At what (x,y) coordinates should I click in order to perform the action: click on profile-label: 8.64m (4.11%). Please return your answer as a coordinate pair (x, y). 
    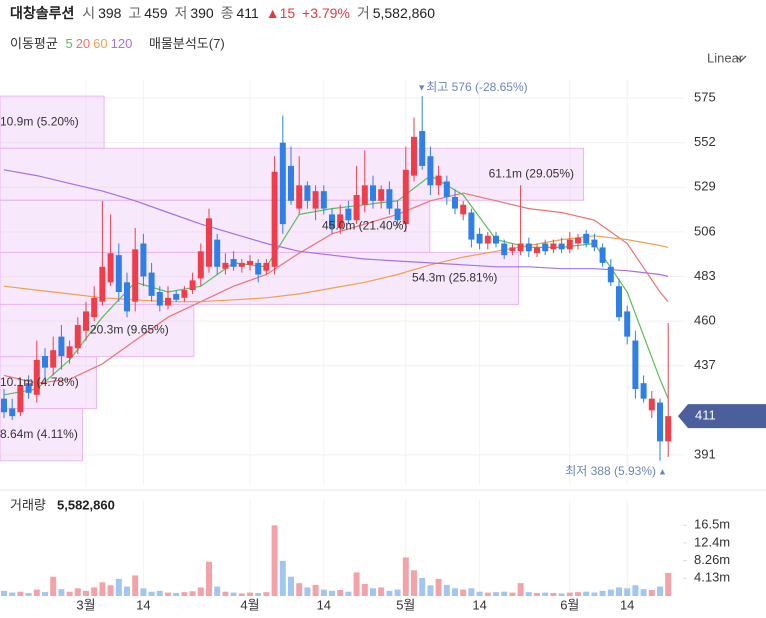
    Looking at the image, I should click on (39, 434).